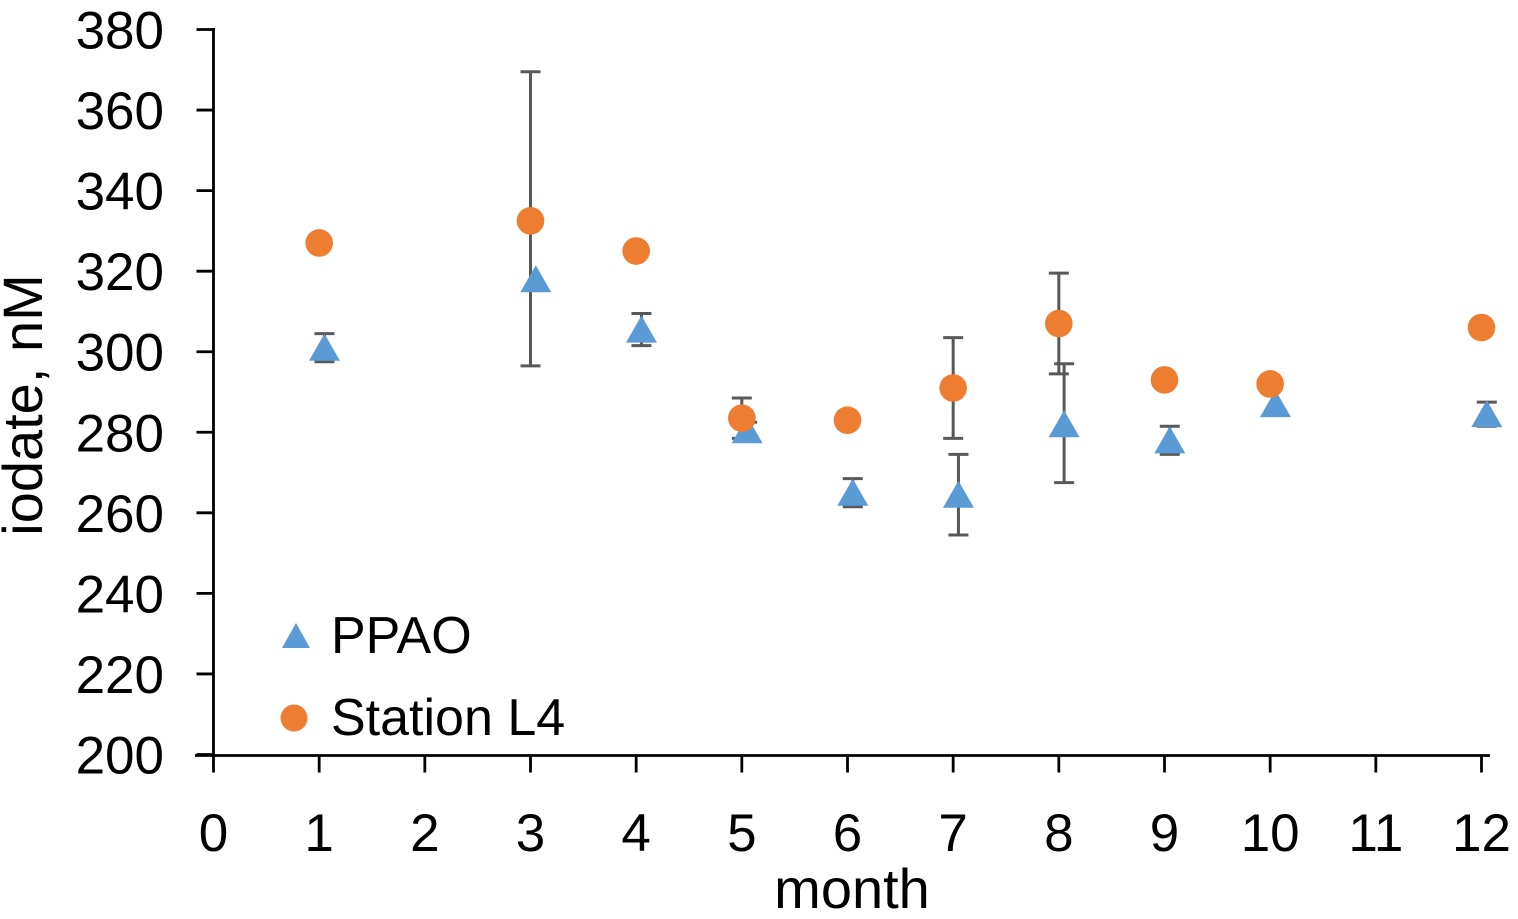  What do you see at coordinates (448, 718) in the screenshot?
I see `legend-label-station-l4: Station L4` at bounding box center [448, 718].